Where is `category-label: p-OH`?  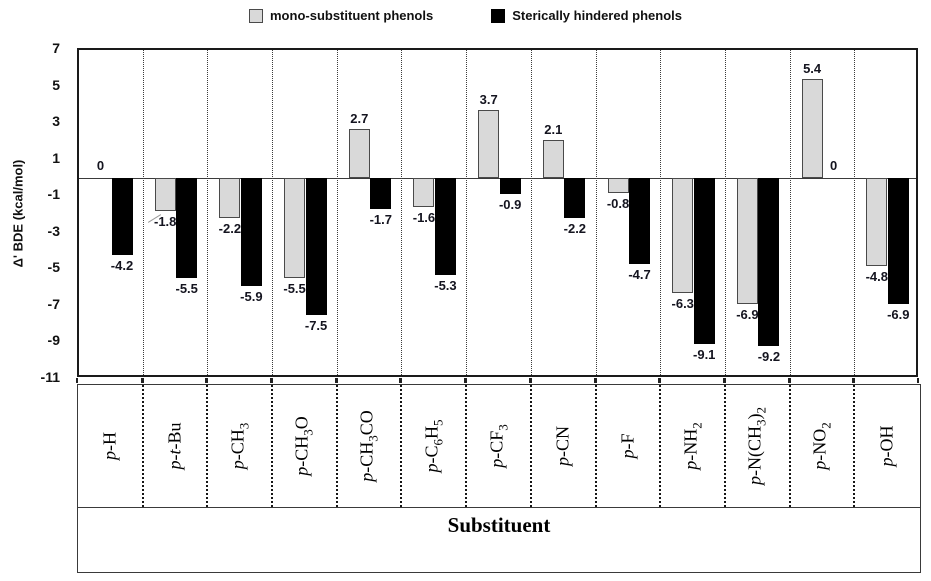
category-label: p-OH is located at coordinates (886, 446).